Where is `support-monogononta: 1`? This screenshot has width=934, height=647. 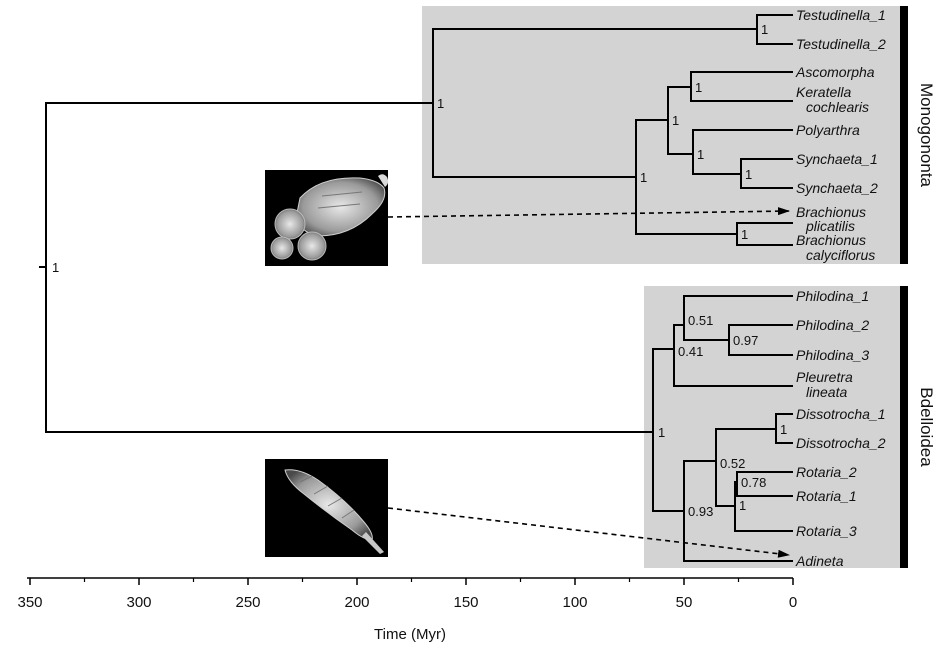
support-monogononta: 1 is located at coordinates (440, 103).